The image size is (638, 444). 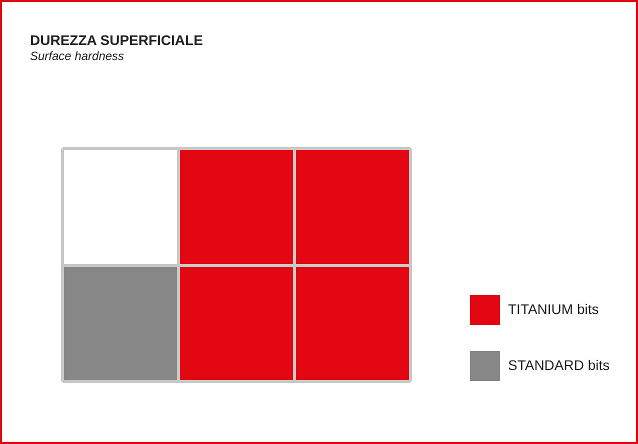 What do you see at coordinates (77, 56) in the screenshot?
I see `chart-subtitle: Surface hardness` at bounding box center [77, 56].